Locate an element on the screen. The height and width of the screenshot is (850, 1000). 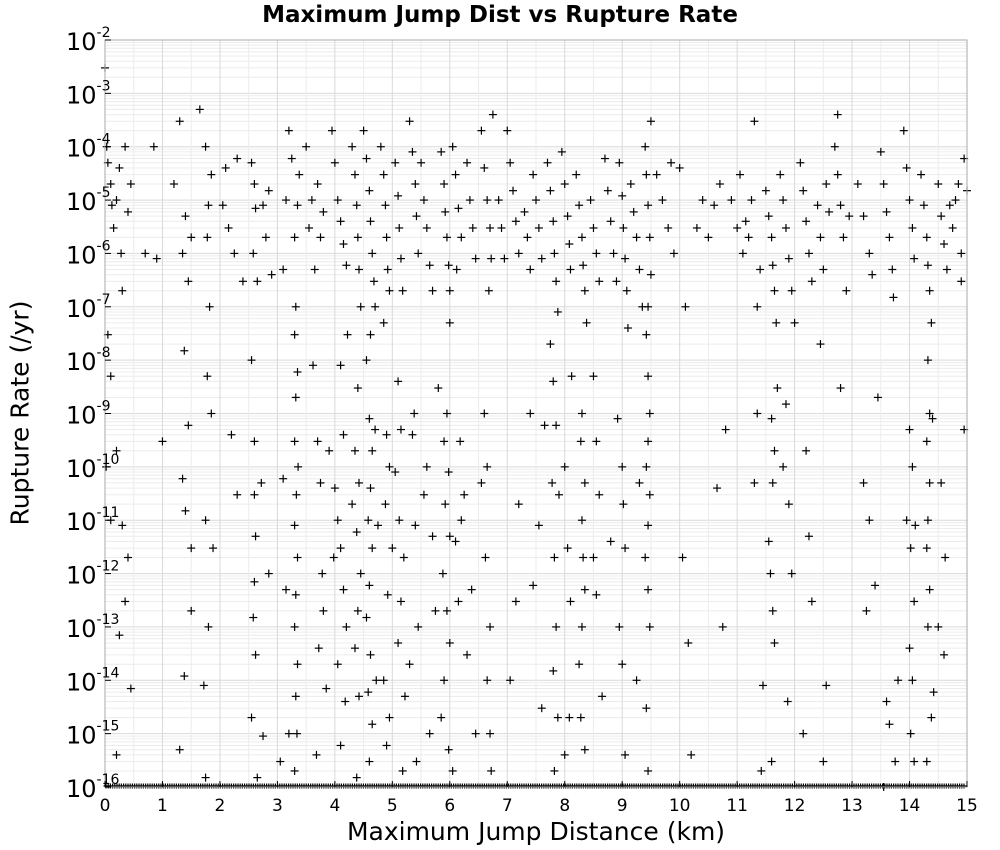
x-axis-label: Maximum Jump Distance (km) is located at coordinates (536, 831).